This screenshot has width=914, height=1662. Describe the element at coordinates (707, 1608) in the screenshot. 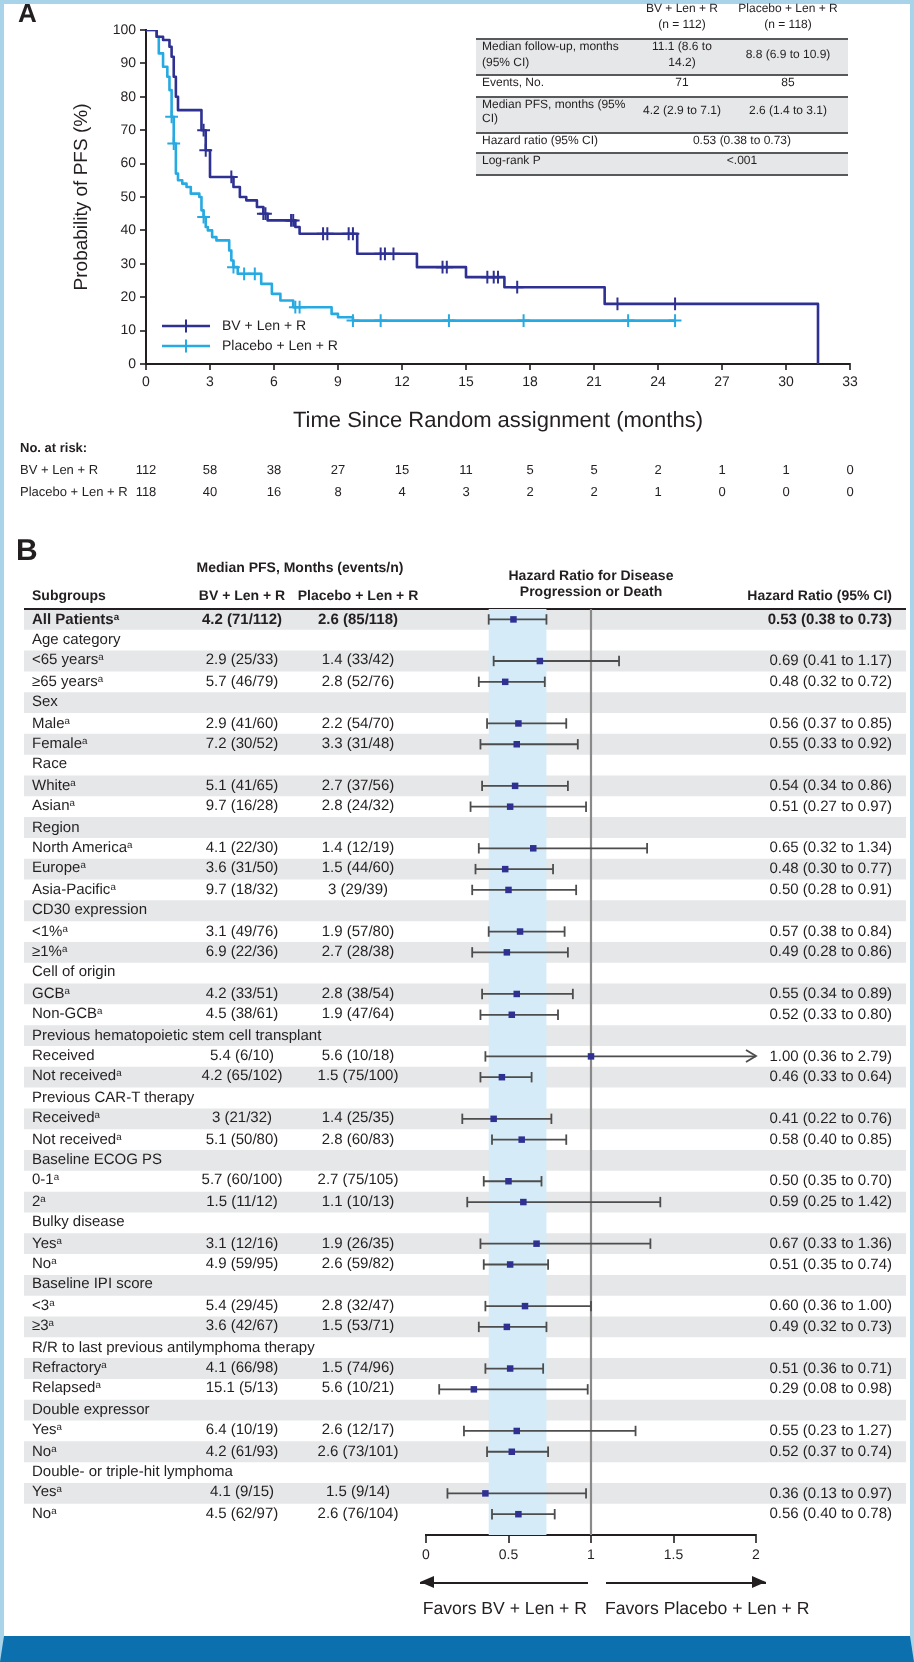

I see `text: Favors Placebo + Len + R` at that location.